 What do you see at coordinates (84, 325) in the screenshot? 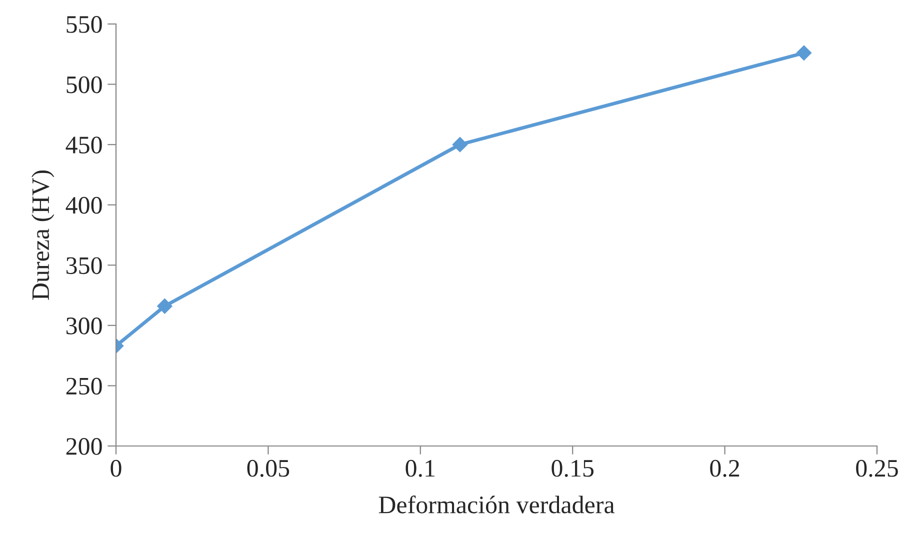
I see `y-tick-label: 300` at bounding box center [84, 325].